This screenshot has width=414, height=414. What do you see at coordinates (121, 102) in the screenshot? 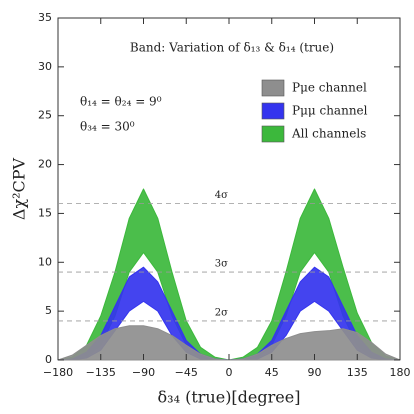
I see `annotation: θ₁₄ = θ₂₄ = 9⁰` at bounding box center [121, 102].